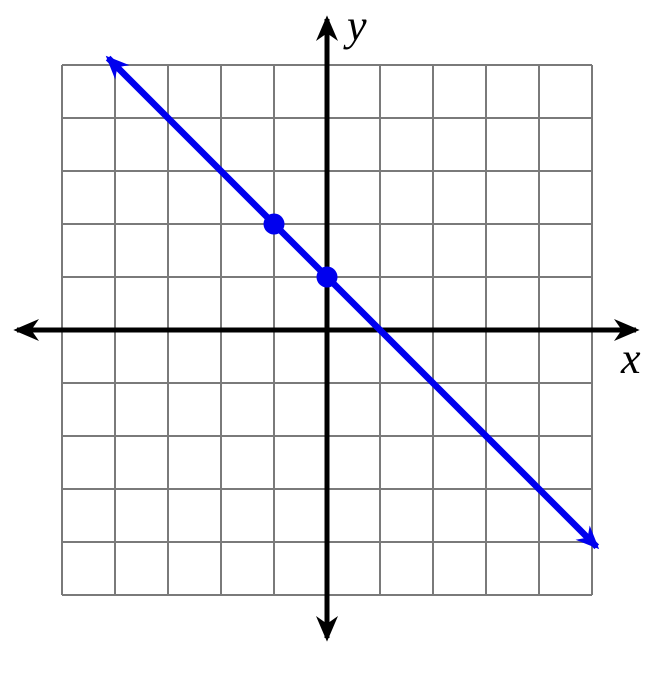 The height and width of the screenshot is (675, 656). I want to click on x-axis-label: x, so click(630, 358).